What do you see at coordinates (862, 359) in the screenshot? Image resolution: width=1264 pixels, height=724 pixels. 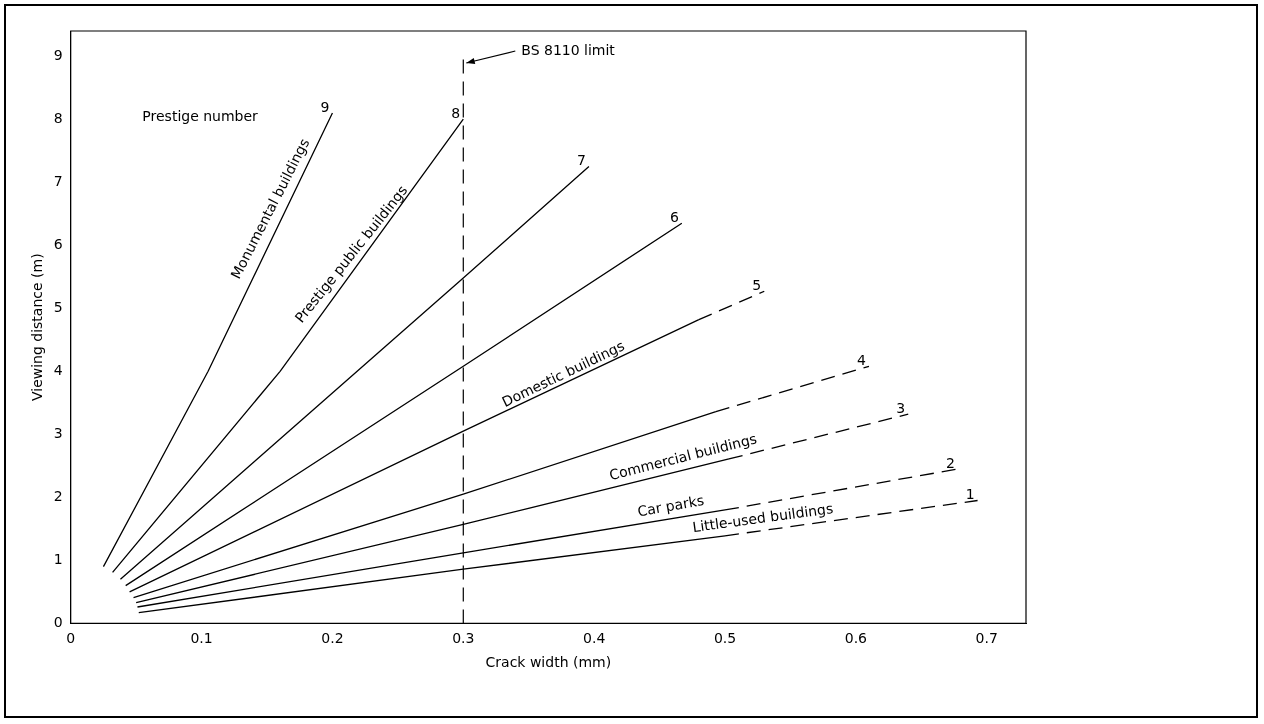 I see `series-label: 4` at bounding box center [862, 359].